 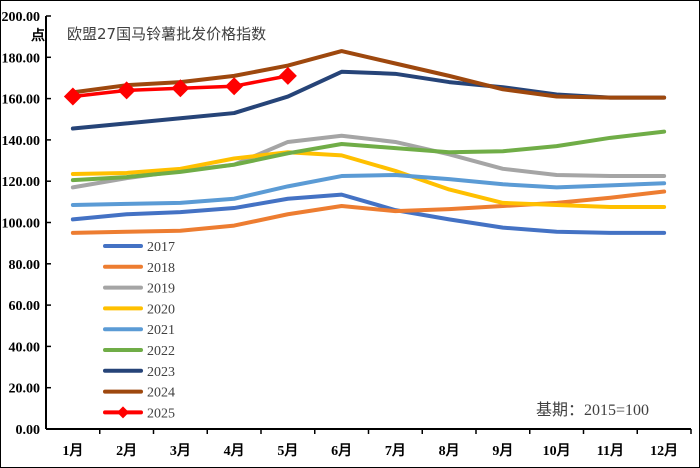 I want to click on legend-marker-2025, so click(x=123, y=412).